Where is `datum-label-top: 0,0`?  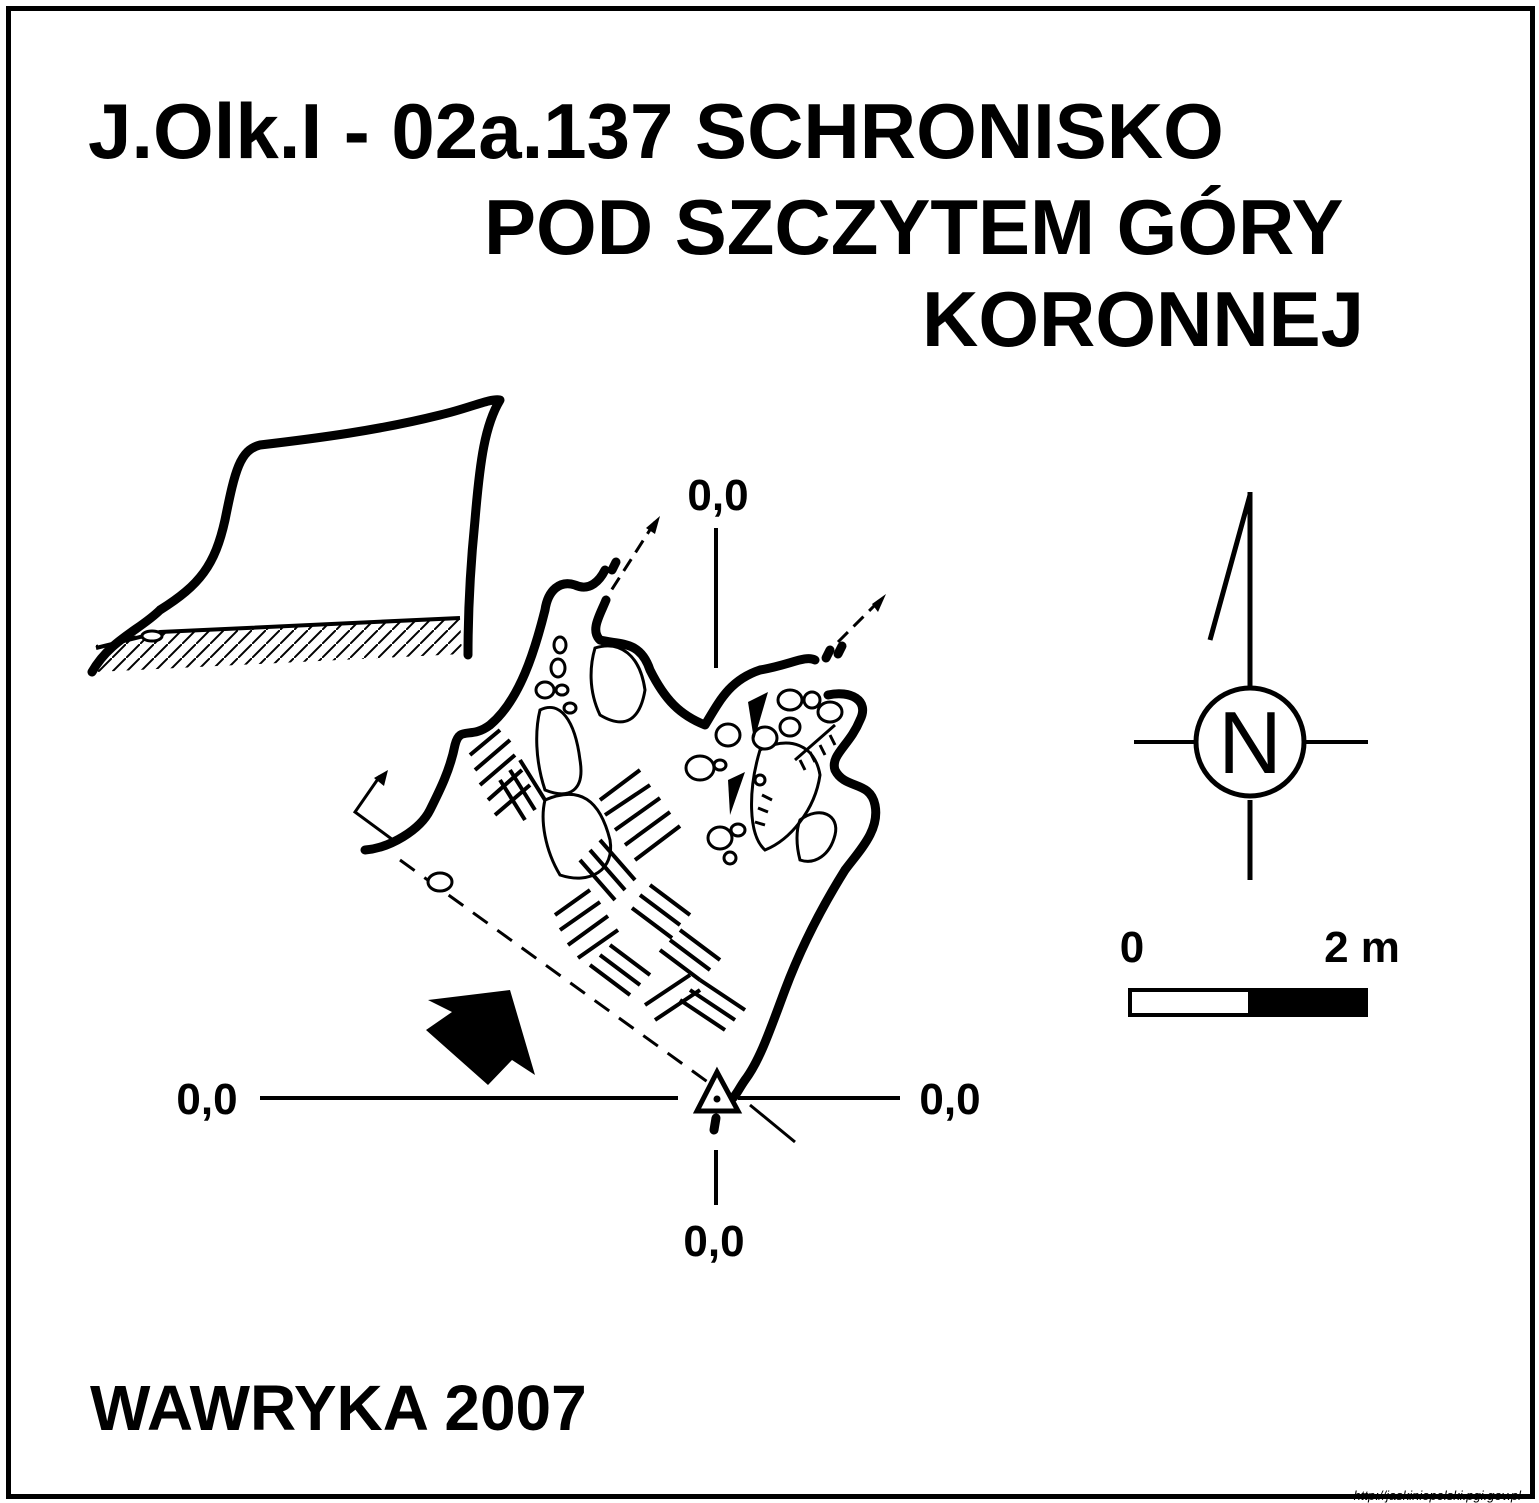 datum-label-top: 0,0 is located at coordinates (717, 495).